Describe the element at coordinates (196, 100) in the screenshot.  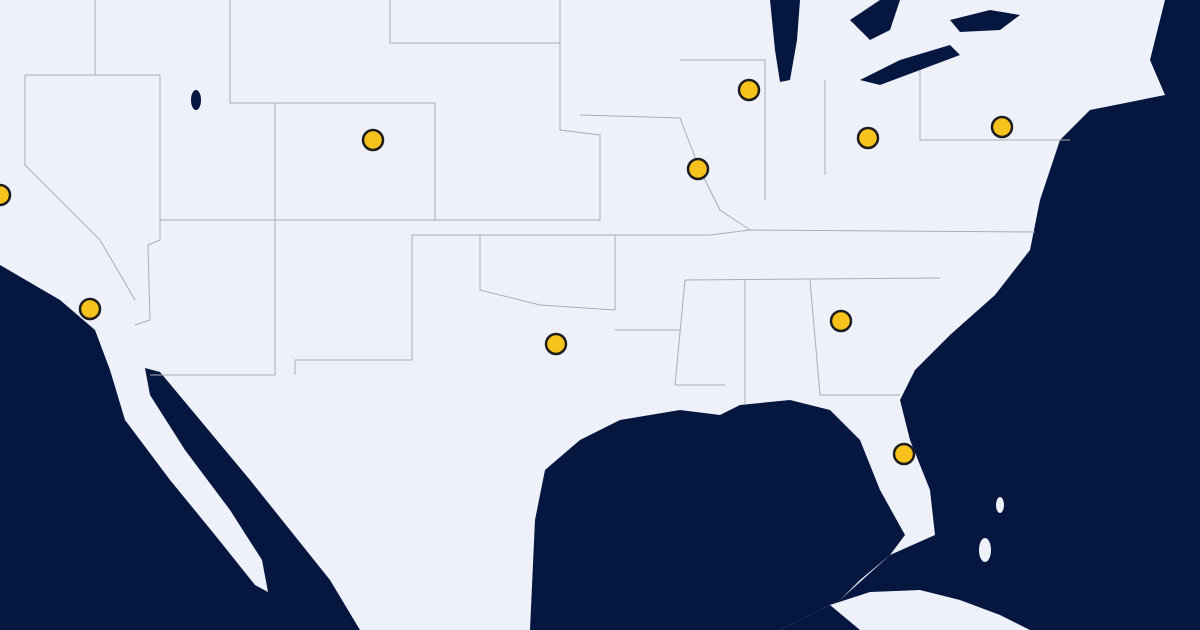
I see `great-salt-lake` at that location.